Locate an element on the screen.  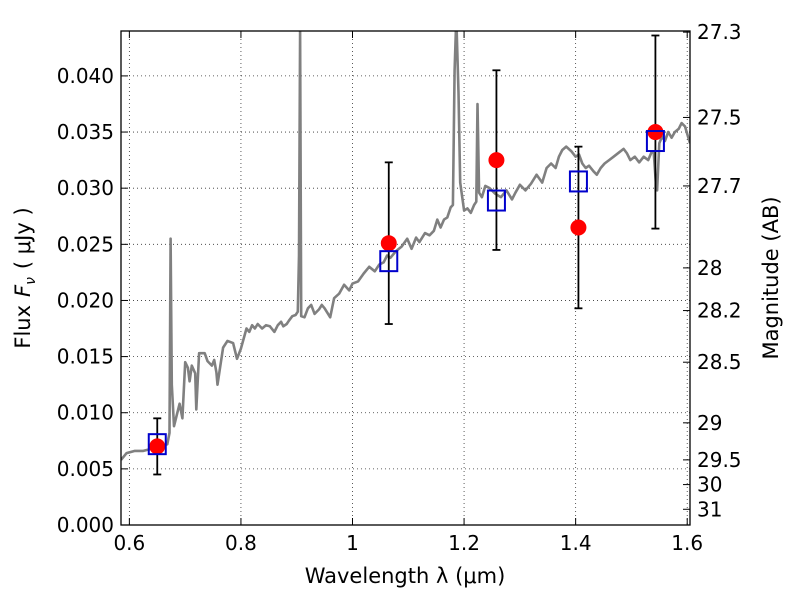
y-tick-label: 0.035 is located at coordinates (85, 132).